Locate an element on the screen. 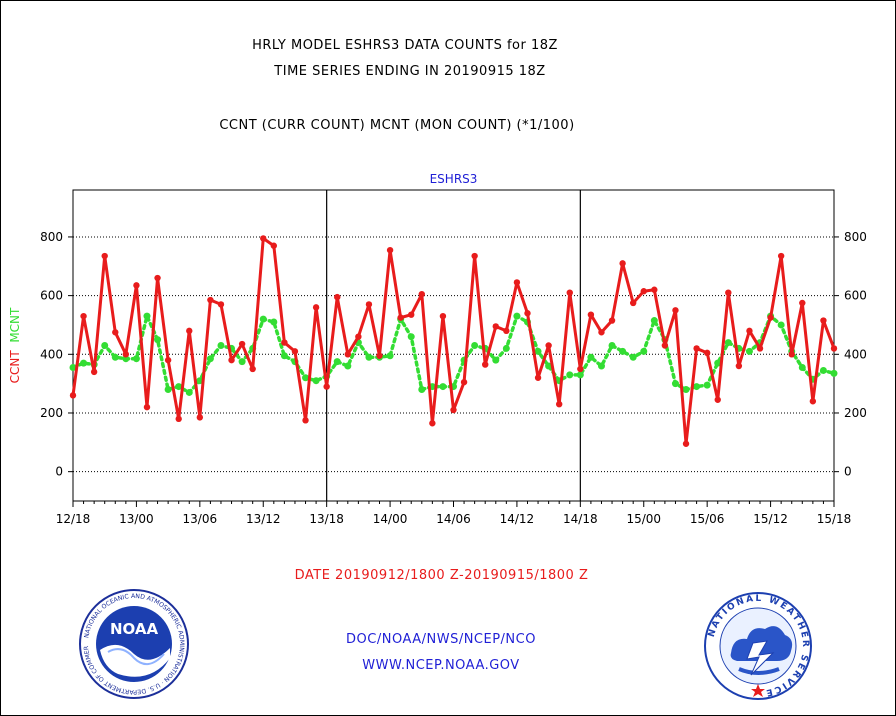  y-axis-label-ccnt: CCNT is located at coordinates (15, 367).